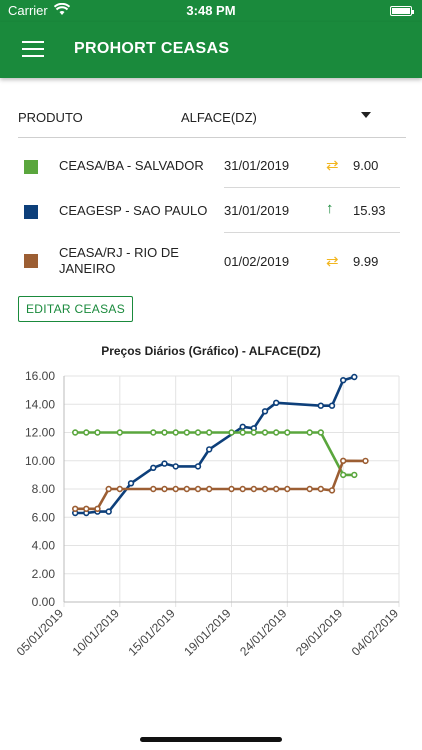 This screenshot has width=422, height=750. What do you see at coordinates (257, 165) in the screenshot?
I see `ceasa-date: 31/01/2019` at bounding box center [257, 165].